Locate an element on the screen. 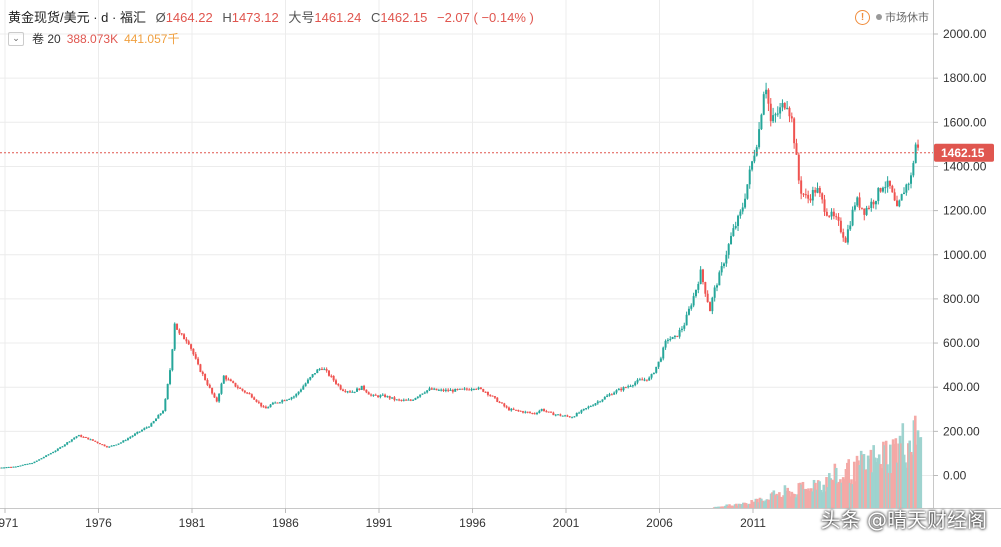 Image resolution: width=1001 pixels, height=547 pixels. market-status: ! 市场休市 is located at coordinates (892, 17).